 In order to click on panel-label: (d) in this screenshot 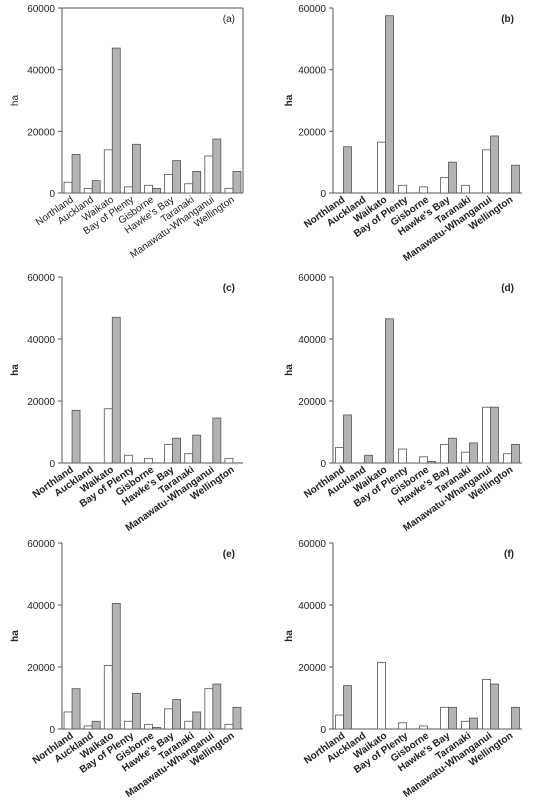, I will do `click(507, 288)`.